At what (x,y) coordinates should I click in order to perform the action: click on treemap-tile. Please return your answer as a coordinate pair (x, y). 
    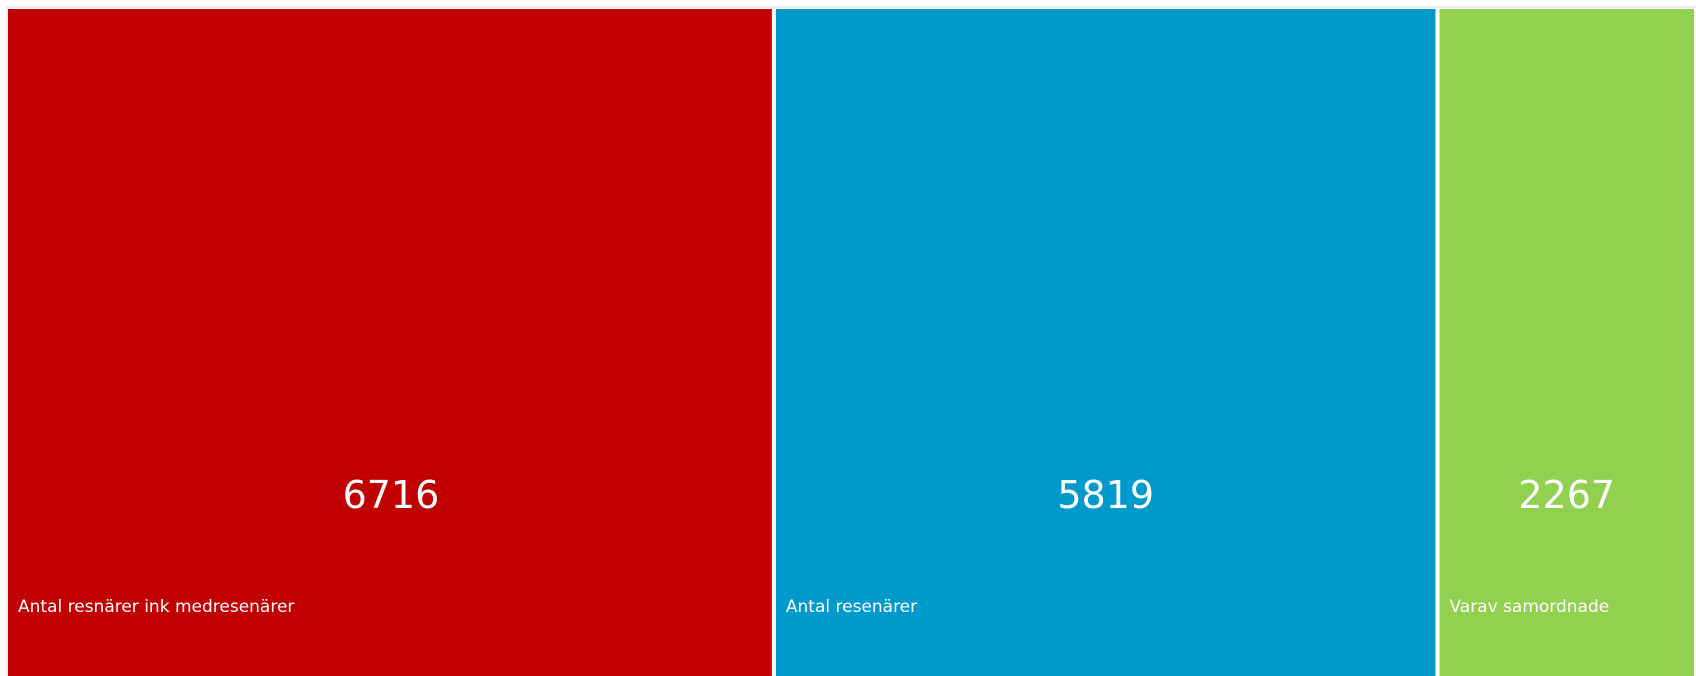
    Looking at the image, I should click on (1566, 342).